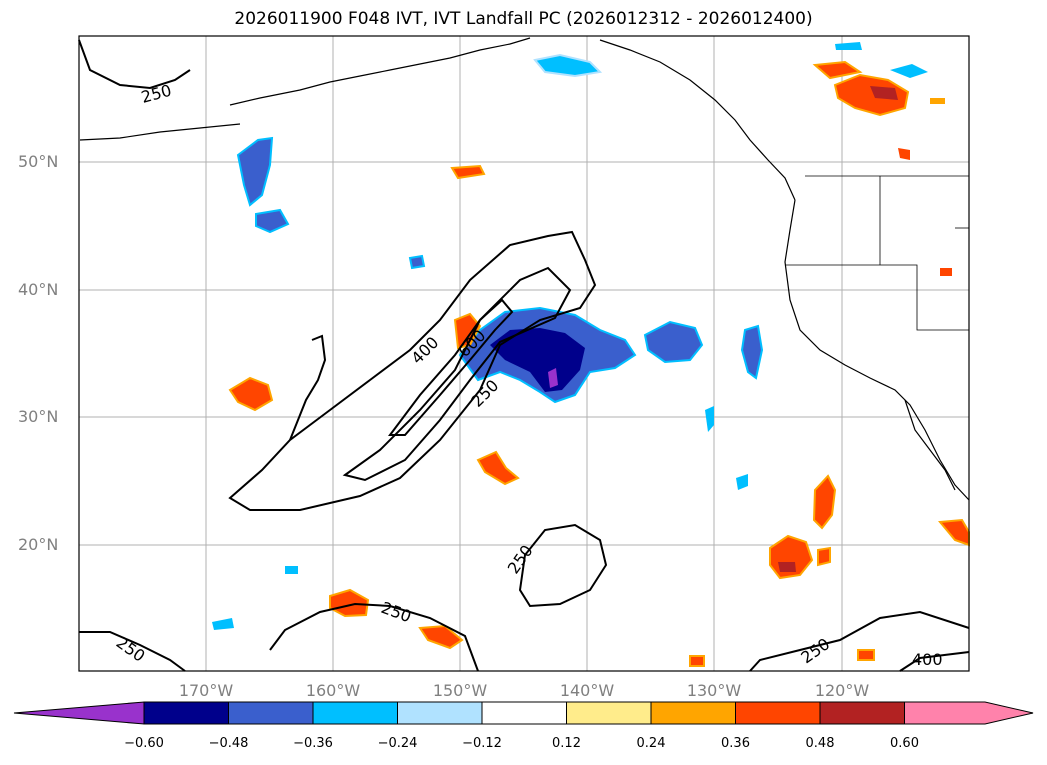  Describe the element at coordinates (697, 120) in the screenshot. I see `canada-coast` at that location.